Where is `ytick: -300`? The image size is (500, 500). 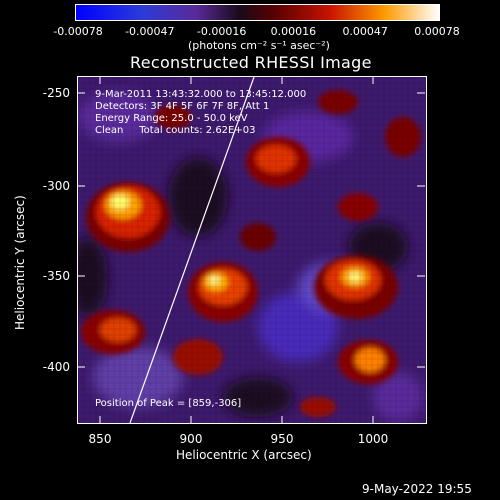 ytick: -300 is located at coordinates (56, 186).